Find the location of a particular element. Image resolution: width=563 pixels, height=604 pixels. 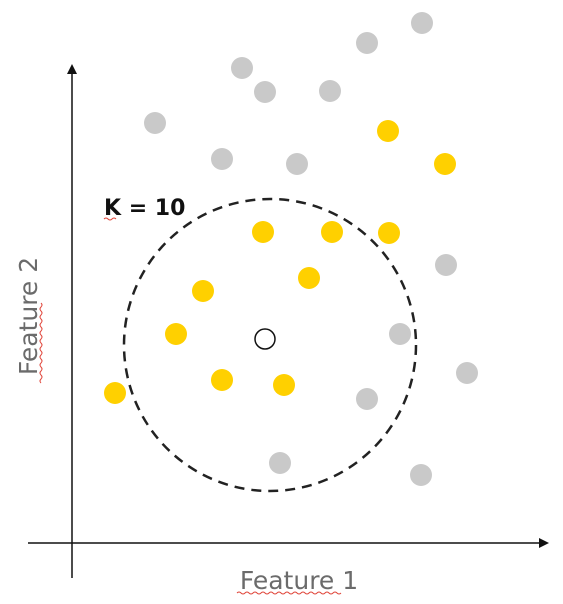

y-axis-label: Feature 2 is located at coordinates (28, 316).